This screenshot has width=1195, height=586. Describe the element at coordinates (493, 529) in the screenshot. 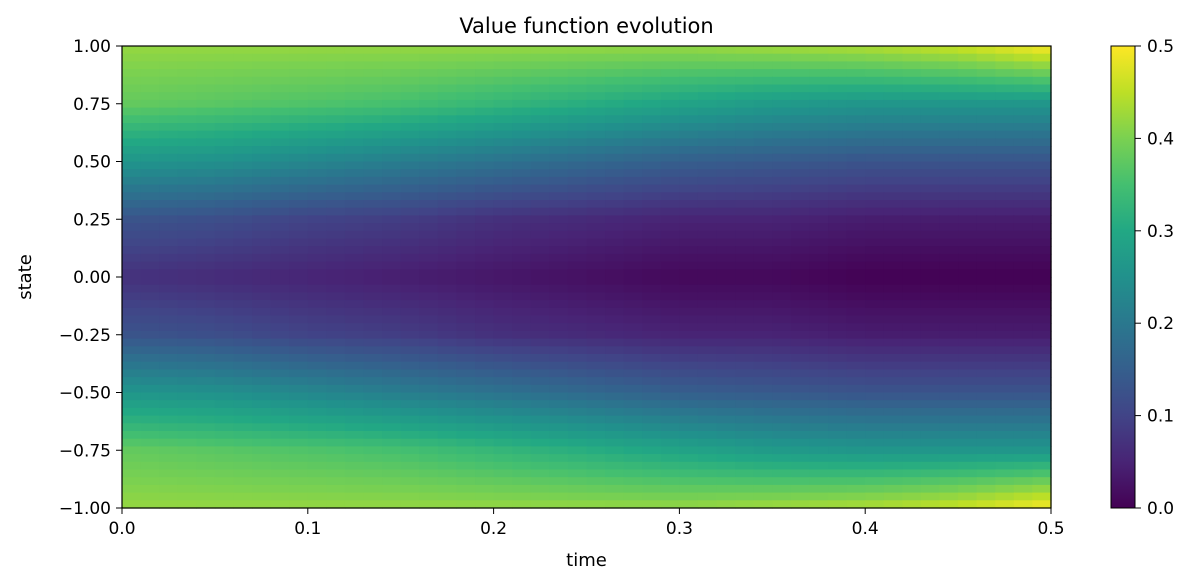

I see `x-tick-label: 0.2` at that location.